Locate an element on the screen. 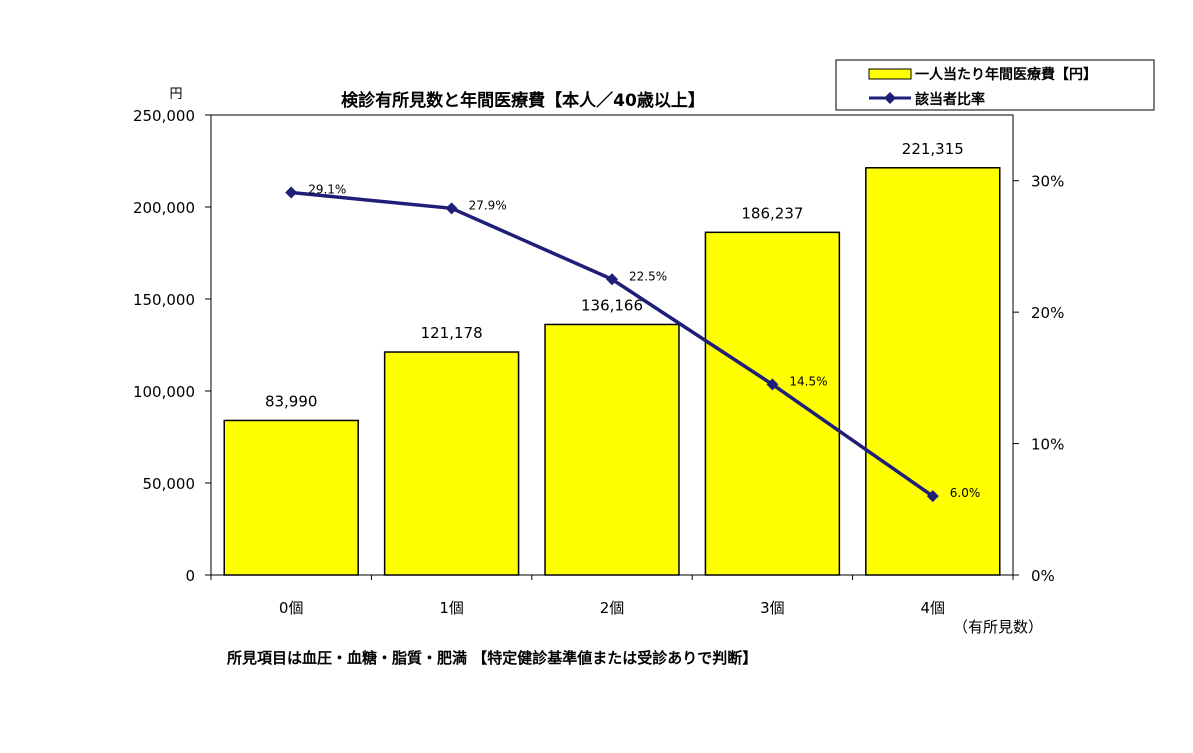 Image resolution: width=1193 pixels, height=753 pixels. y2-tick-label: 20% is located at coordinates (1047, 313).